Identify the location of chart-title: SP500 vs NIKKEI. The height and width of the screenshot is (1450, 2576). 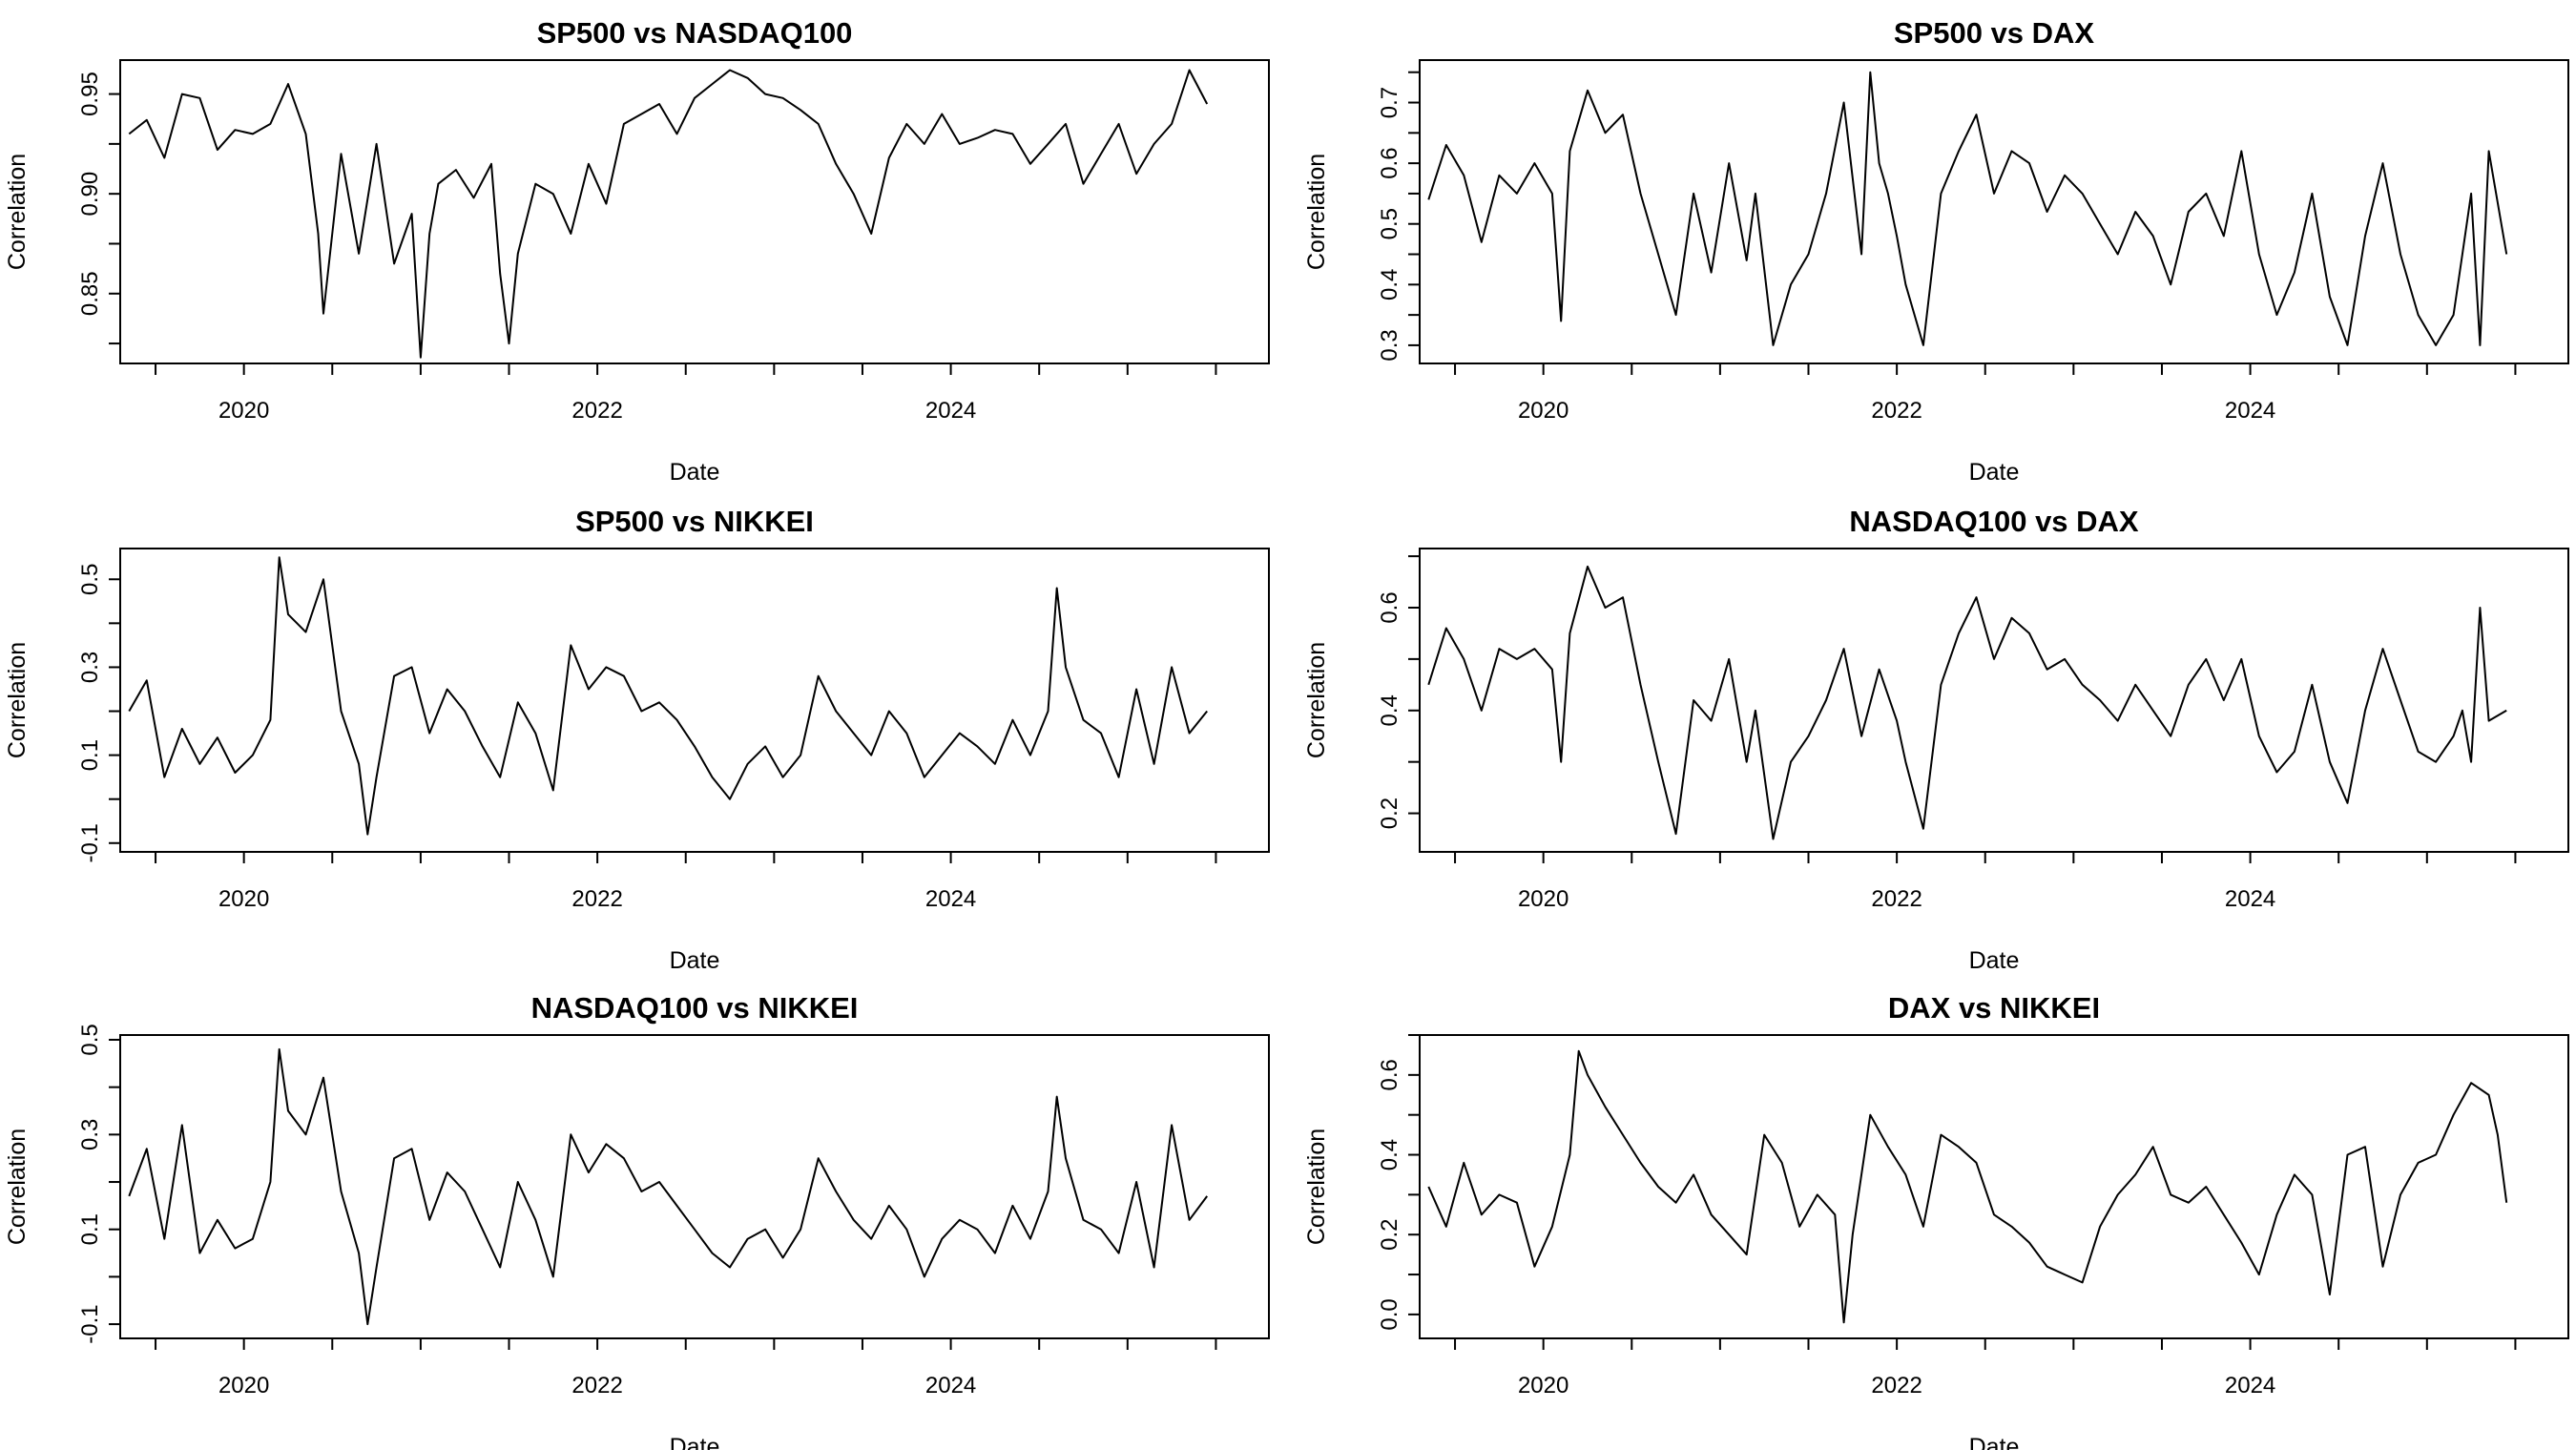
(694, 521).